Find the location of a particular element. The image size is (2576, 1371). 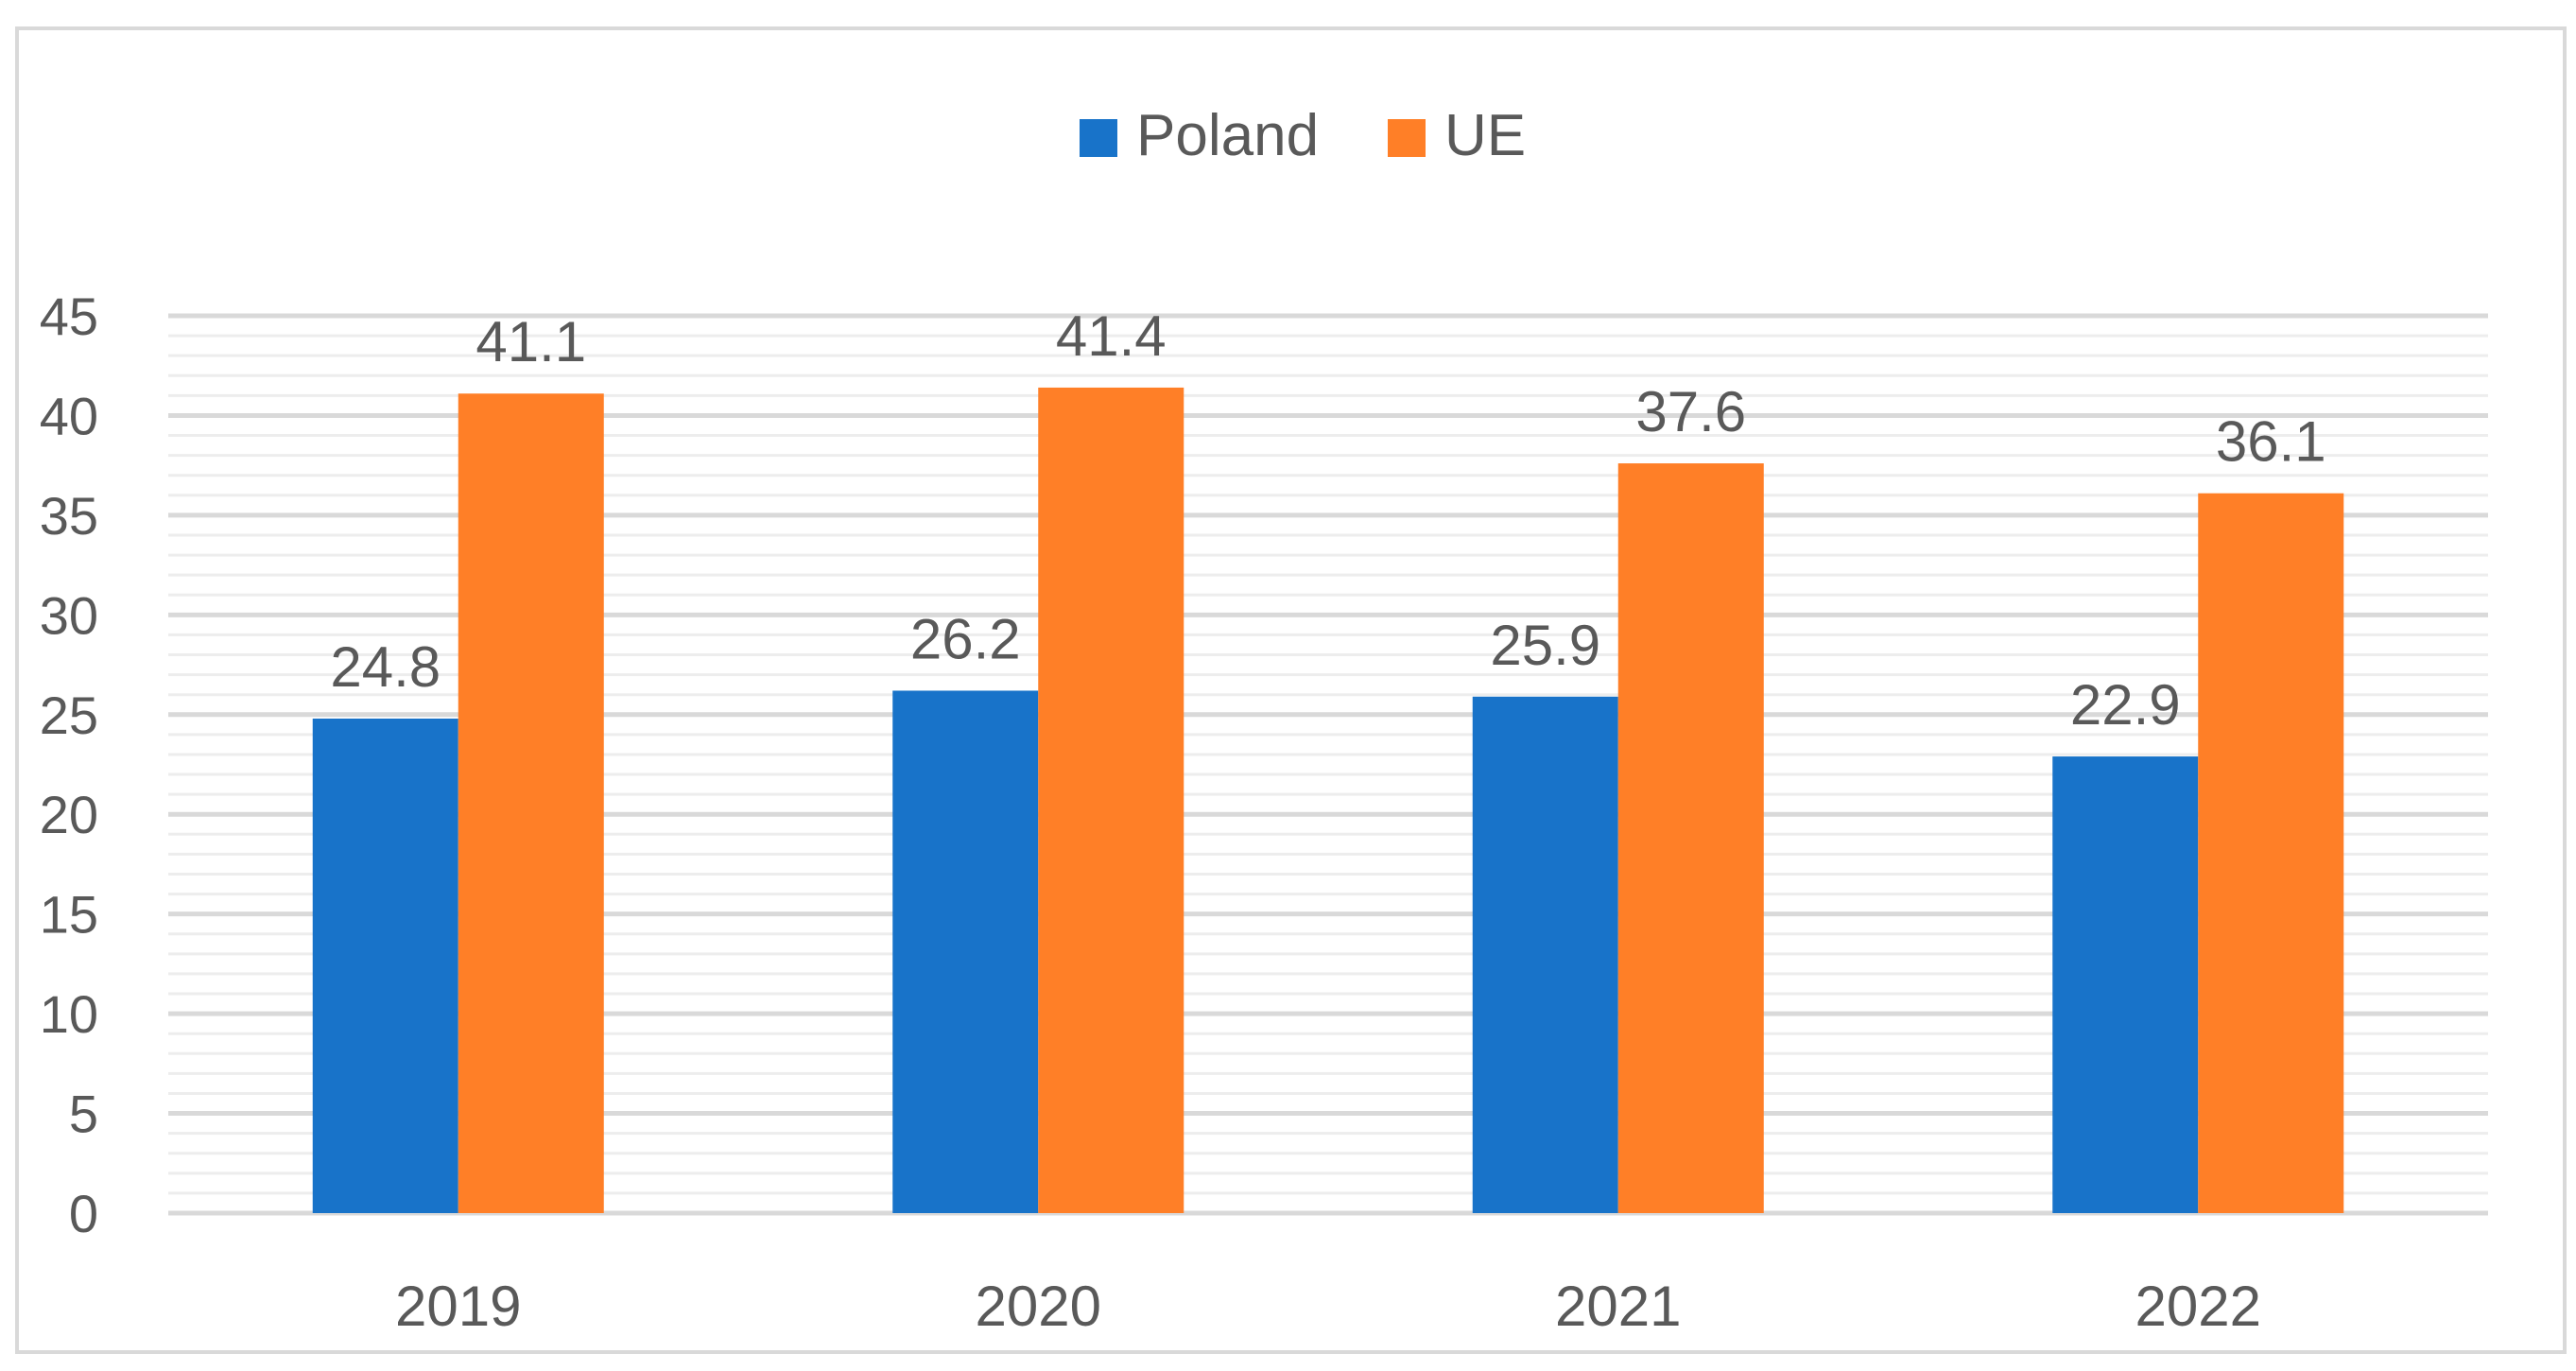

bar-ue-2019 is located at coordinates (531, 803).